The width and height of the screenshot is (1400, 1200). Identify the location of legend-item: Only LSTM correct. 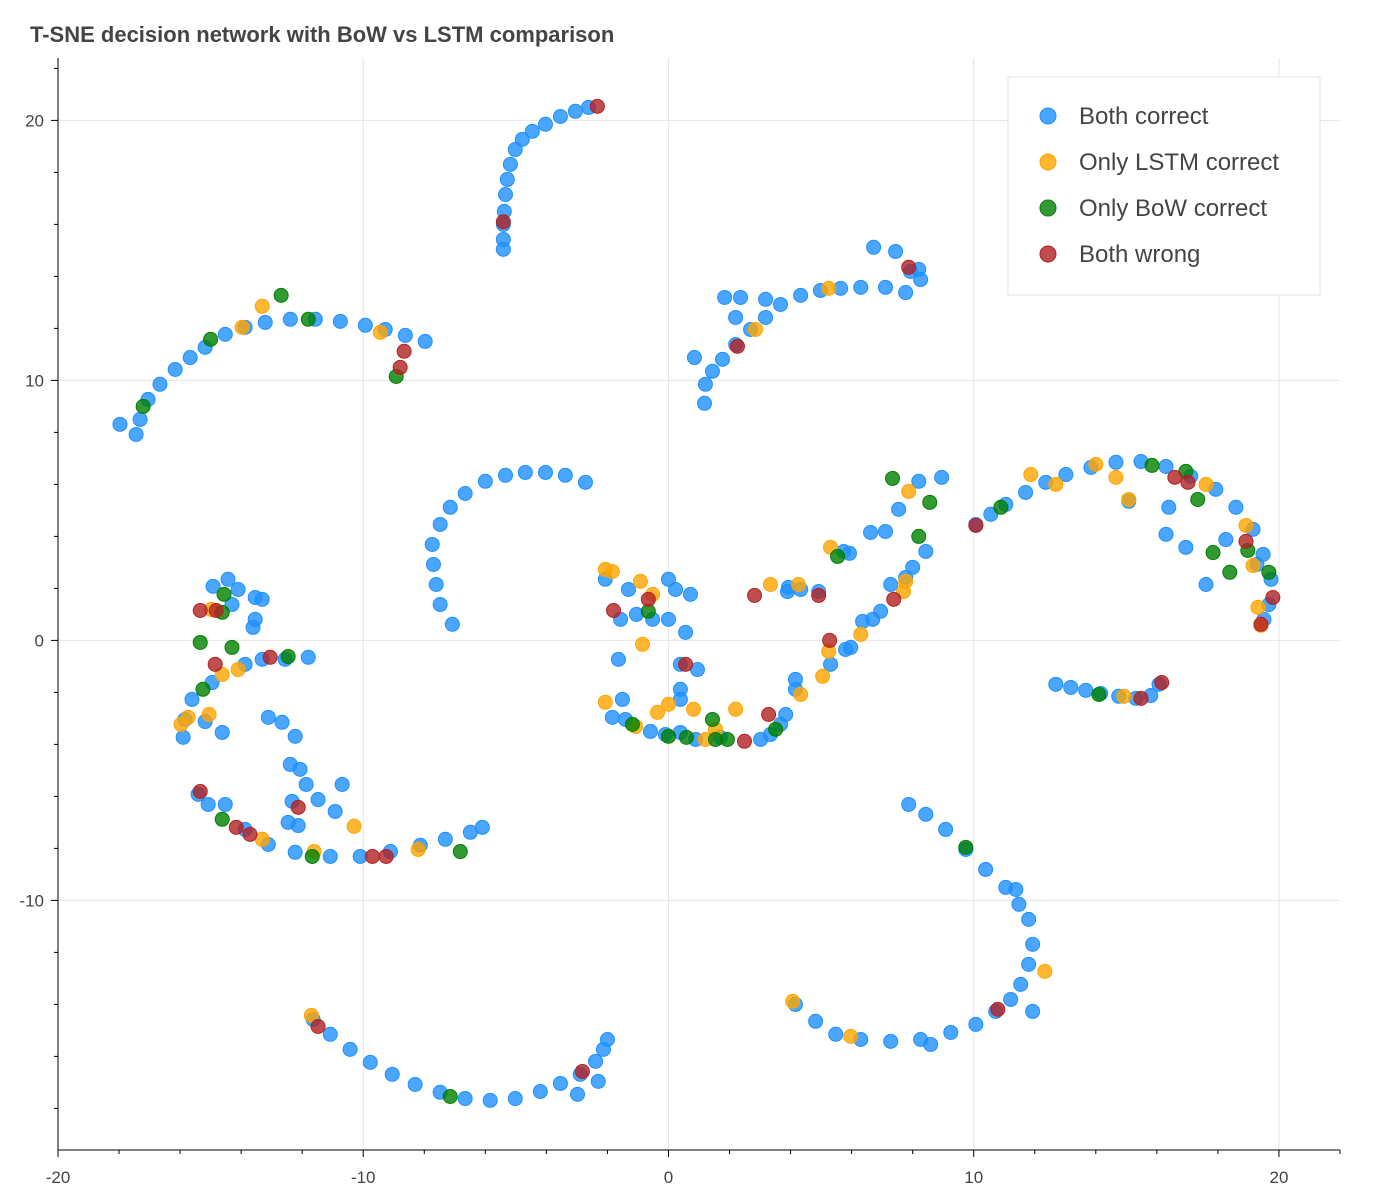
(1159, 162).